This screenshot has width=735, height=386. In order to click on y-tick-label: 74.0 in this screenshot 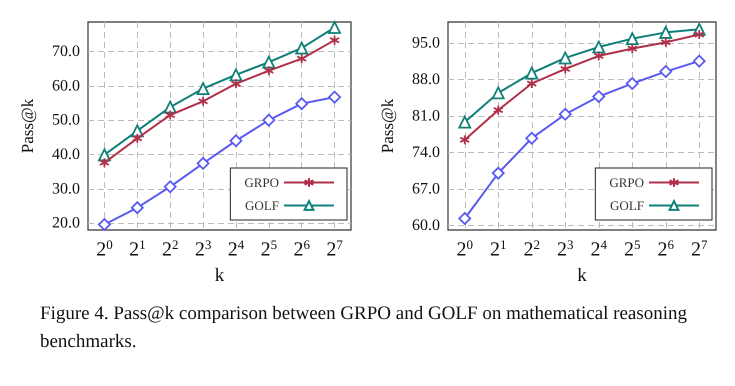, I will do `click(426, 152)`.